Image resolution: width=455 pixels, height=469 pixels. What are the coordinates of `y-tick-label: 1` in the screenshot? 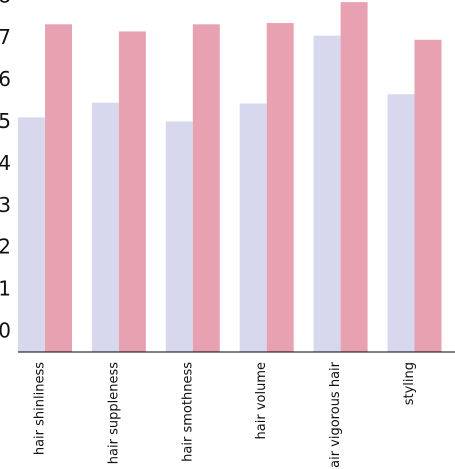 It's located at (5, 289).